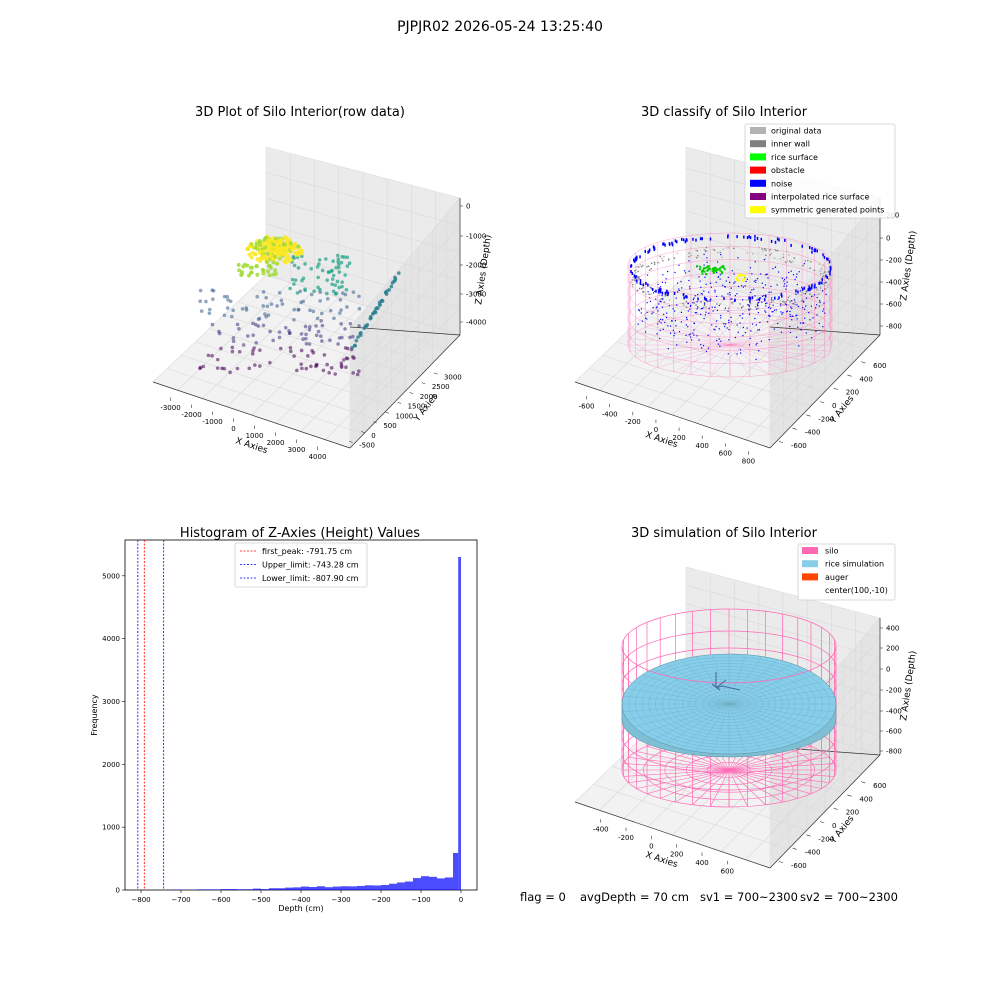 This screenshot has height=1000, width=1000. I want to click on y-tick-label: 3000, so click(453, 377).